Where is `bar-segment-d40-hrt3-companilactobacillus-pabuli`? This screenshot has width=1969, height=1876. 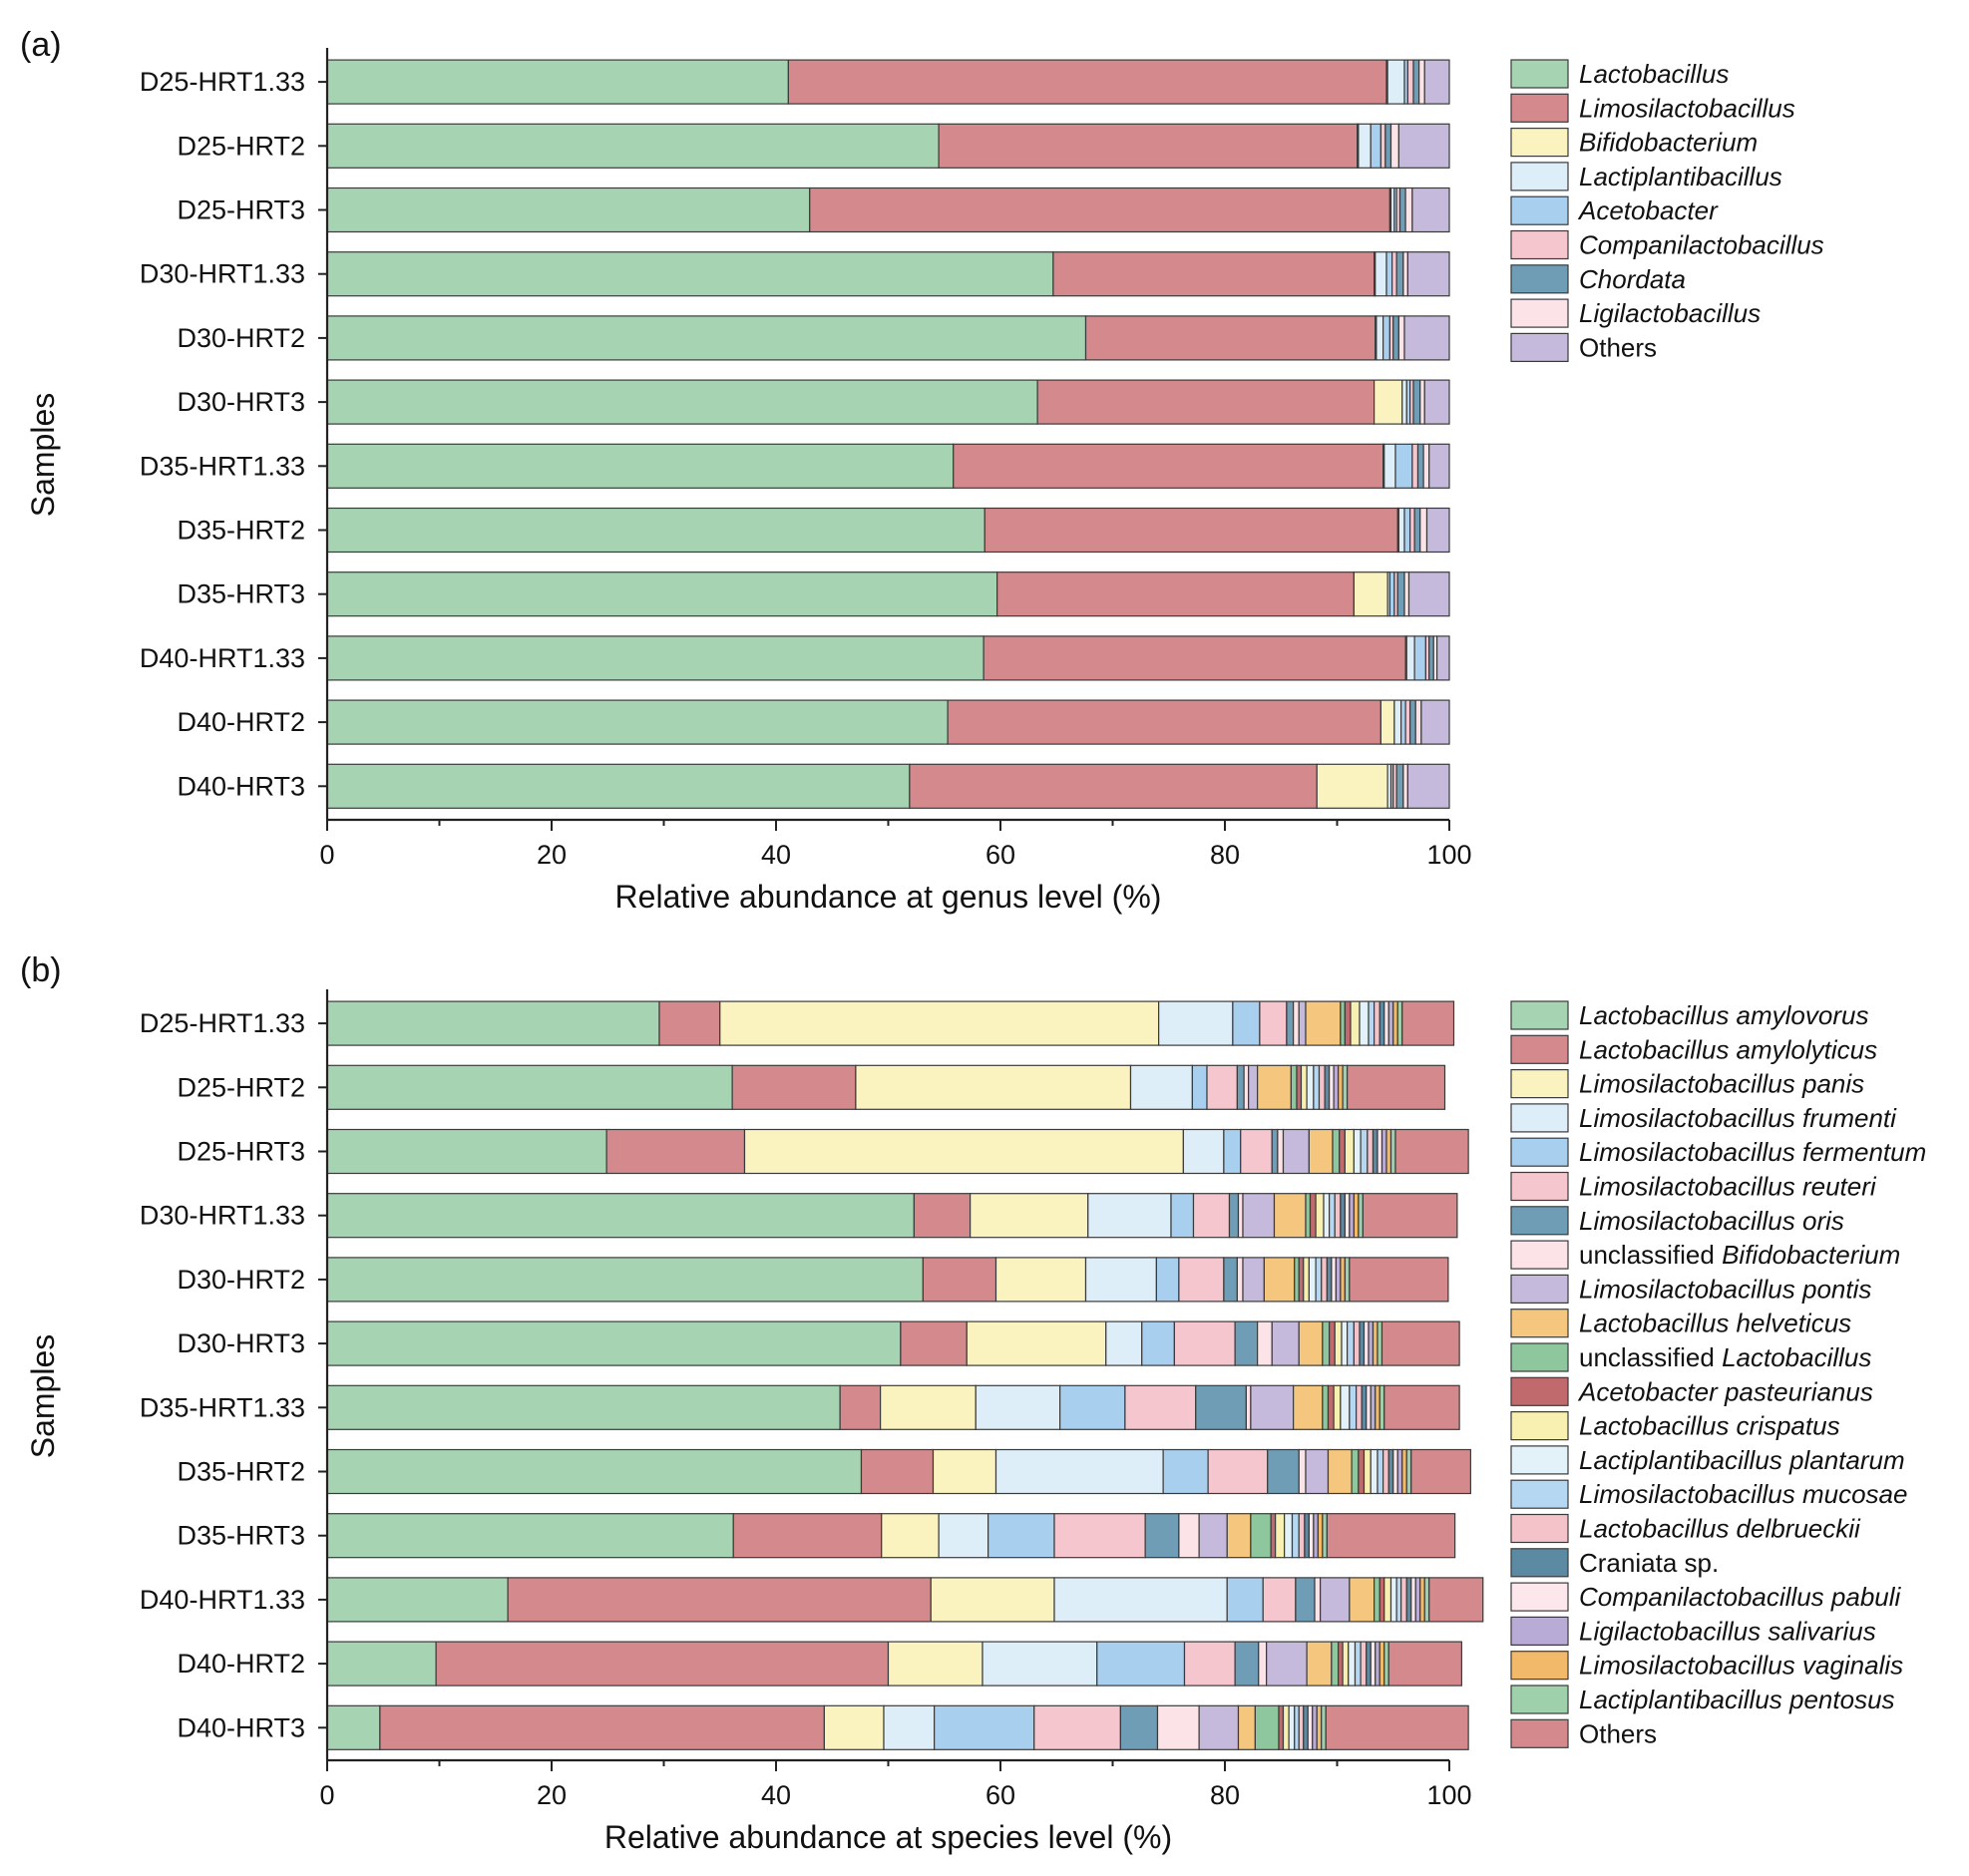 bar-segment-d40-hrt3-companilactobacillus-pabuli is located at coordinates (1311, 1727).